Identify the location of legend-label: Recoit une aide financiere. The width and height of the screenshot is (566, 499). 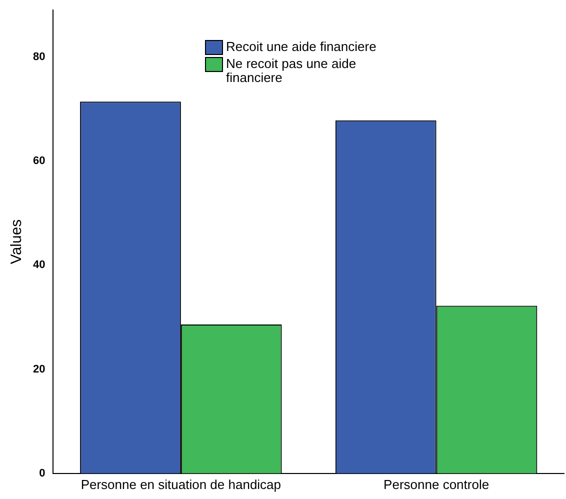
(302, 46).